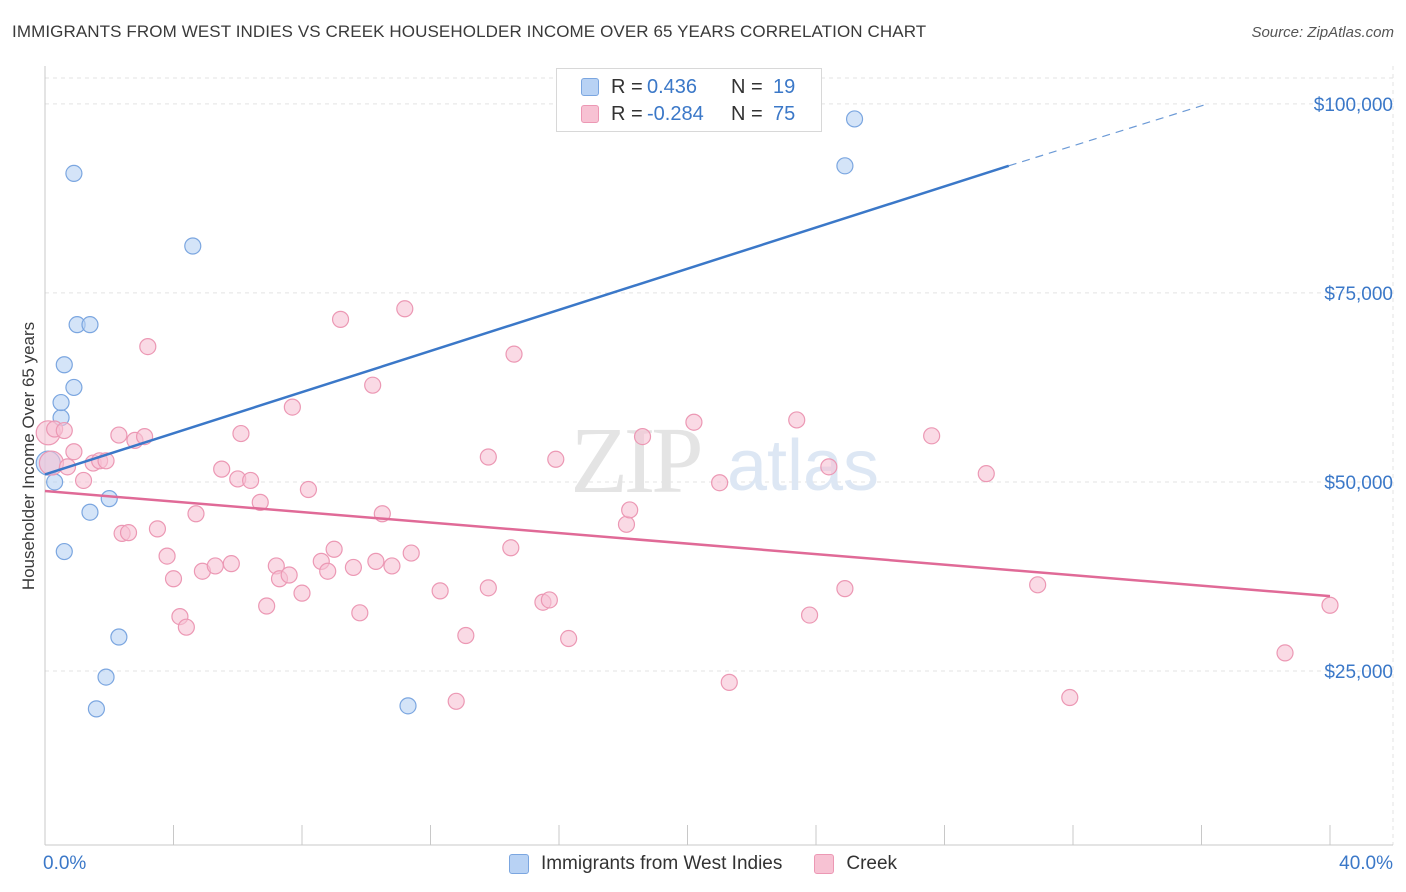  Describe the element at coordinates (803, 466) in the screenshot. I see `watermark-atlas: atlas` at that location.